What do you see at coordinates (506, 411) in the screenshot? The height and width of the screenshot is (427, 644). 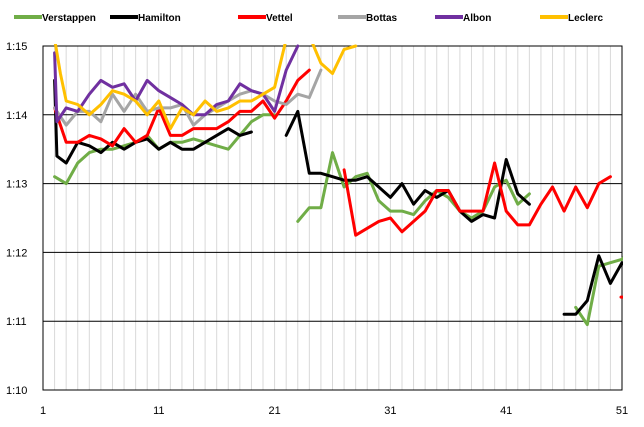 I see `x-tick-label: 41` at bounding box center [506, 411].